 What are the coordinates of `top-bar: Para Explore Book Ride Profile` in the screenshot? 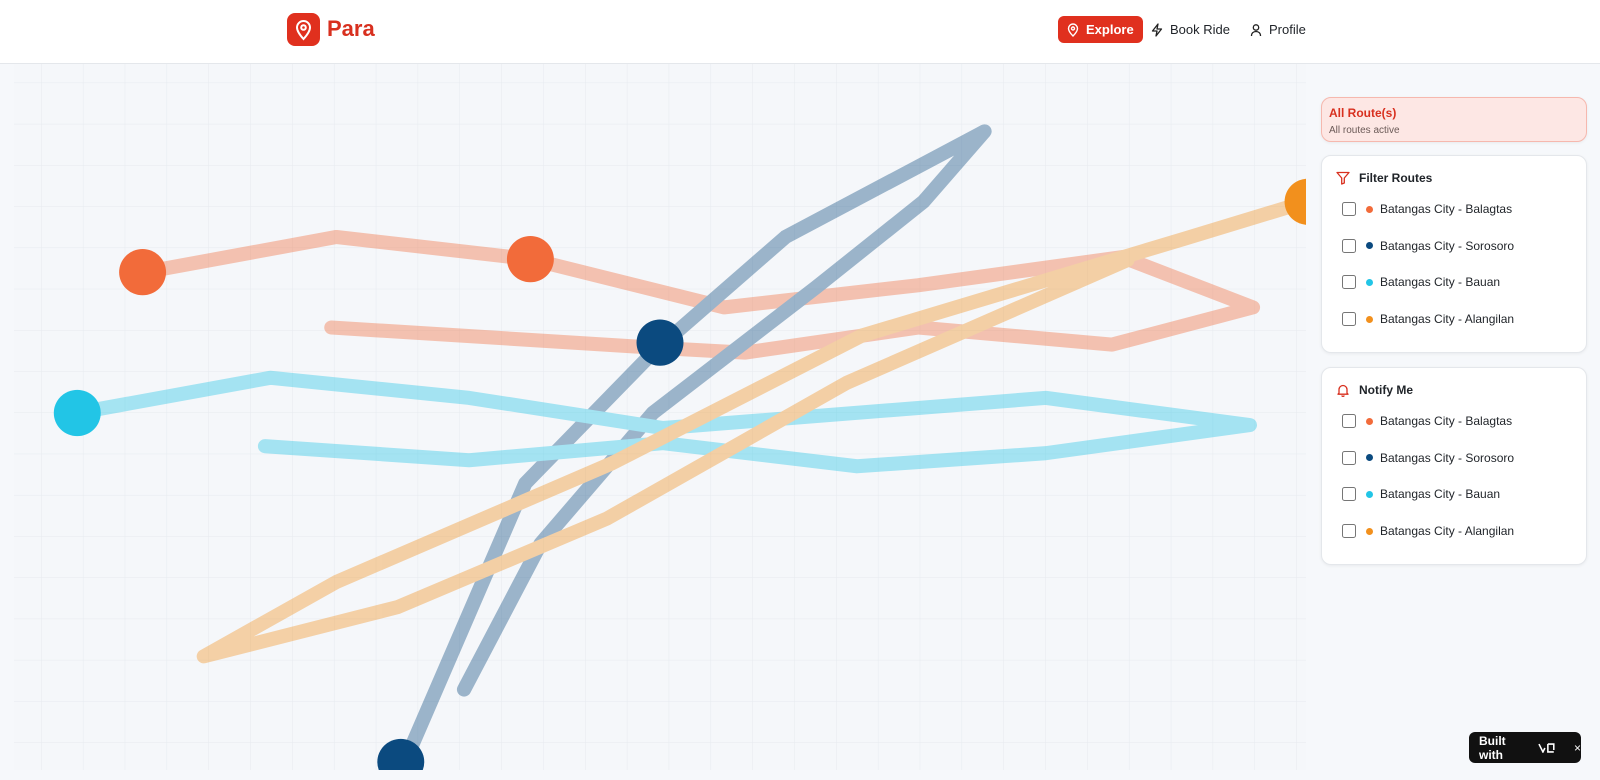 It's located at (800, 32).